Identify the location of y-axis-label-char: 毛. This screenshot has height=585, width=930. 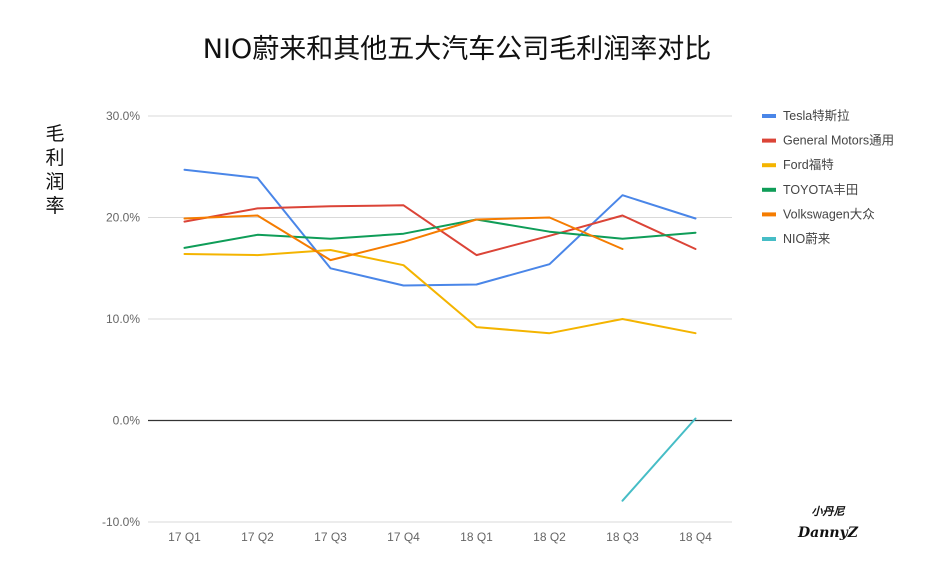
(54, 134).